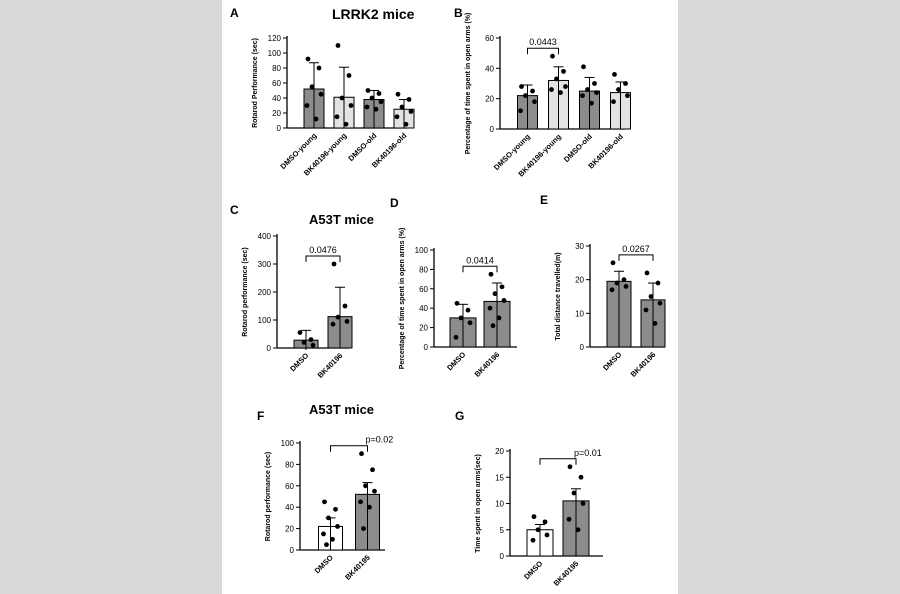 This screenshot has height=594, width=900. I want to click on y-tick-label-d-0: 0, so click(426, 347).